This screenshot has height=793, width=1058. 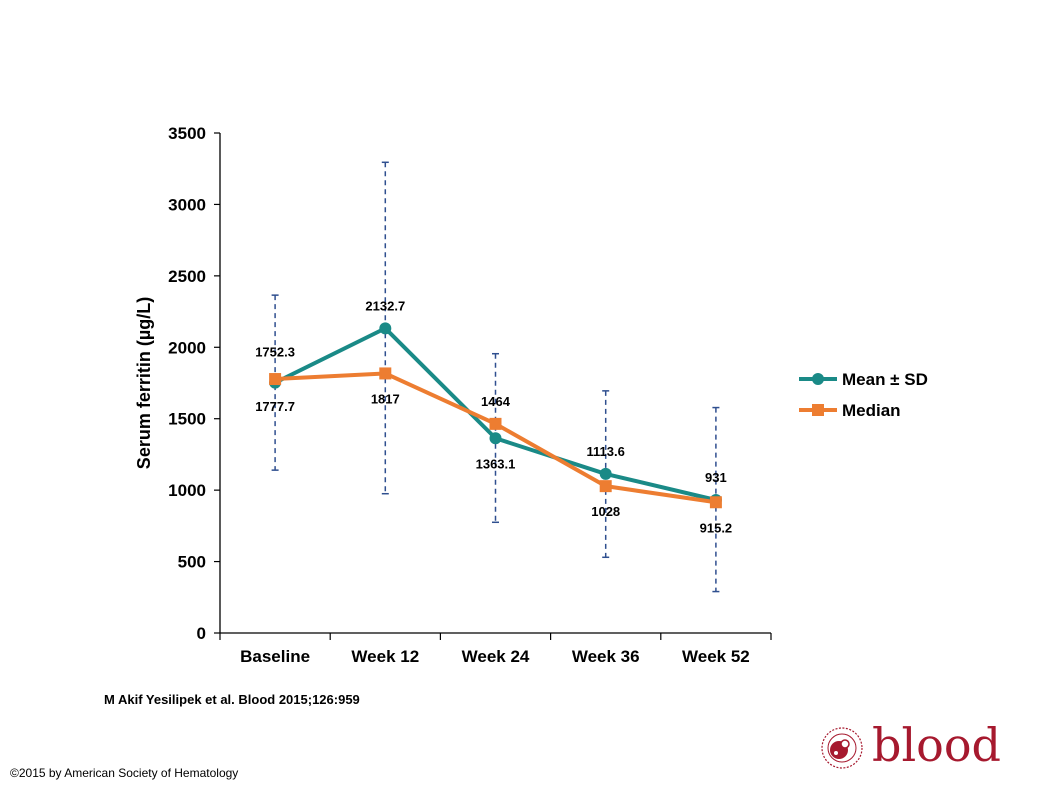 I want to click on x-tick-label: Week 52, so click(x=716, y=656).